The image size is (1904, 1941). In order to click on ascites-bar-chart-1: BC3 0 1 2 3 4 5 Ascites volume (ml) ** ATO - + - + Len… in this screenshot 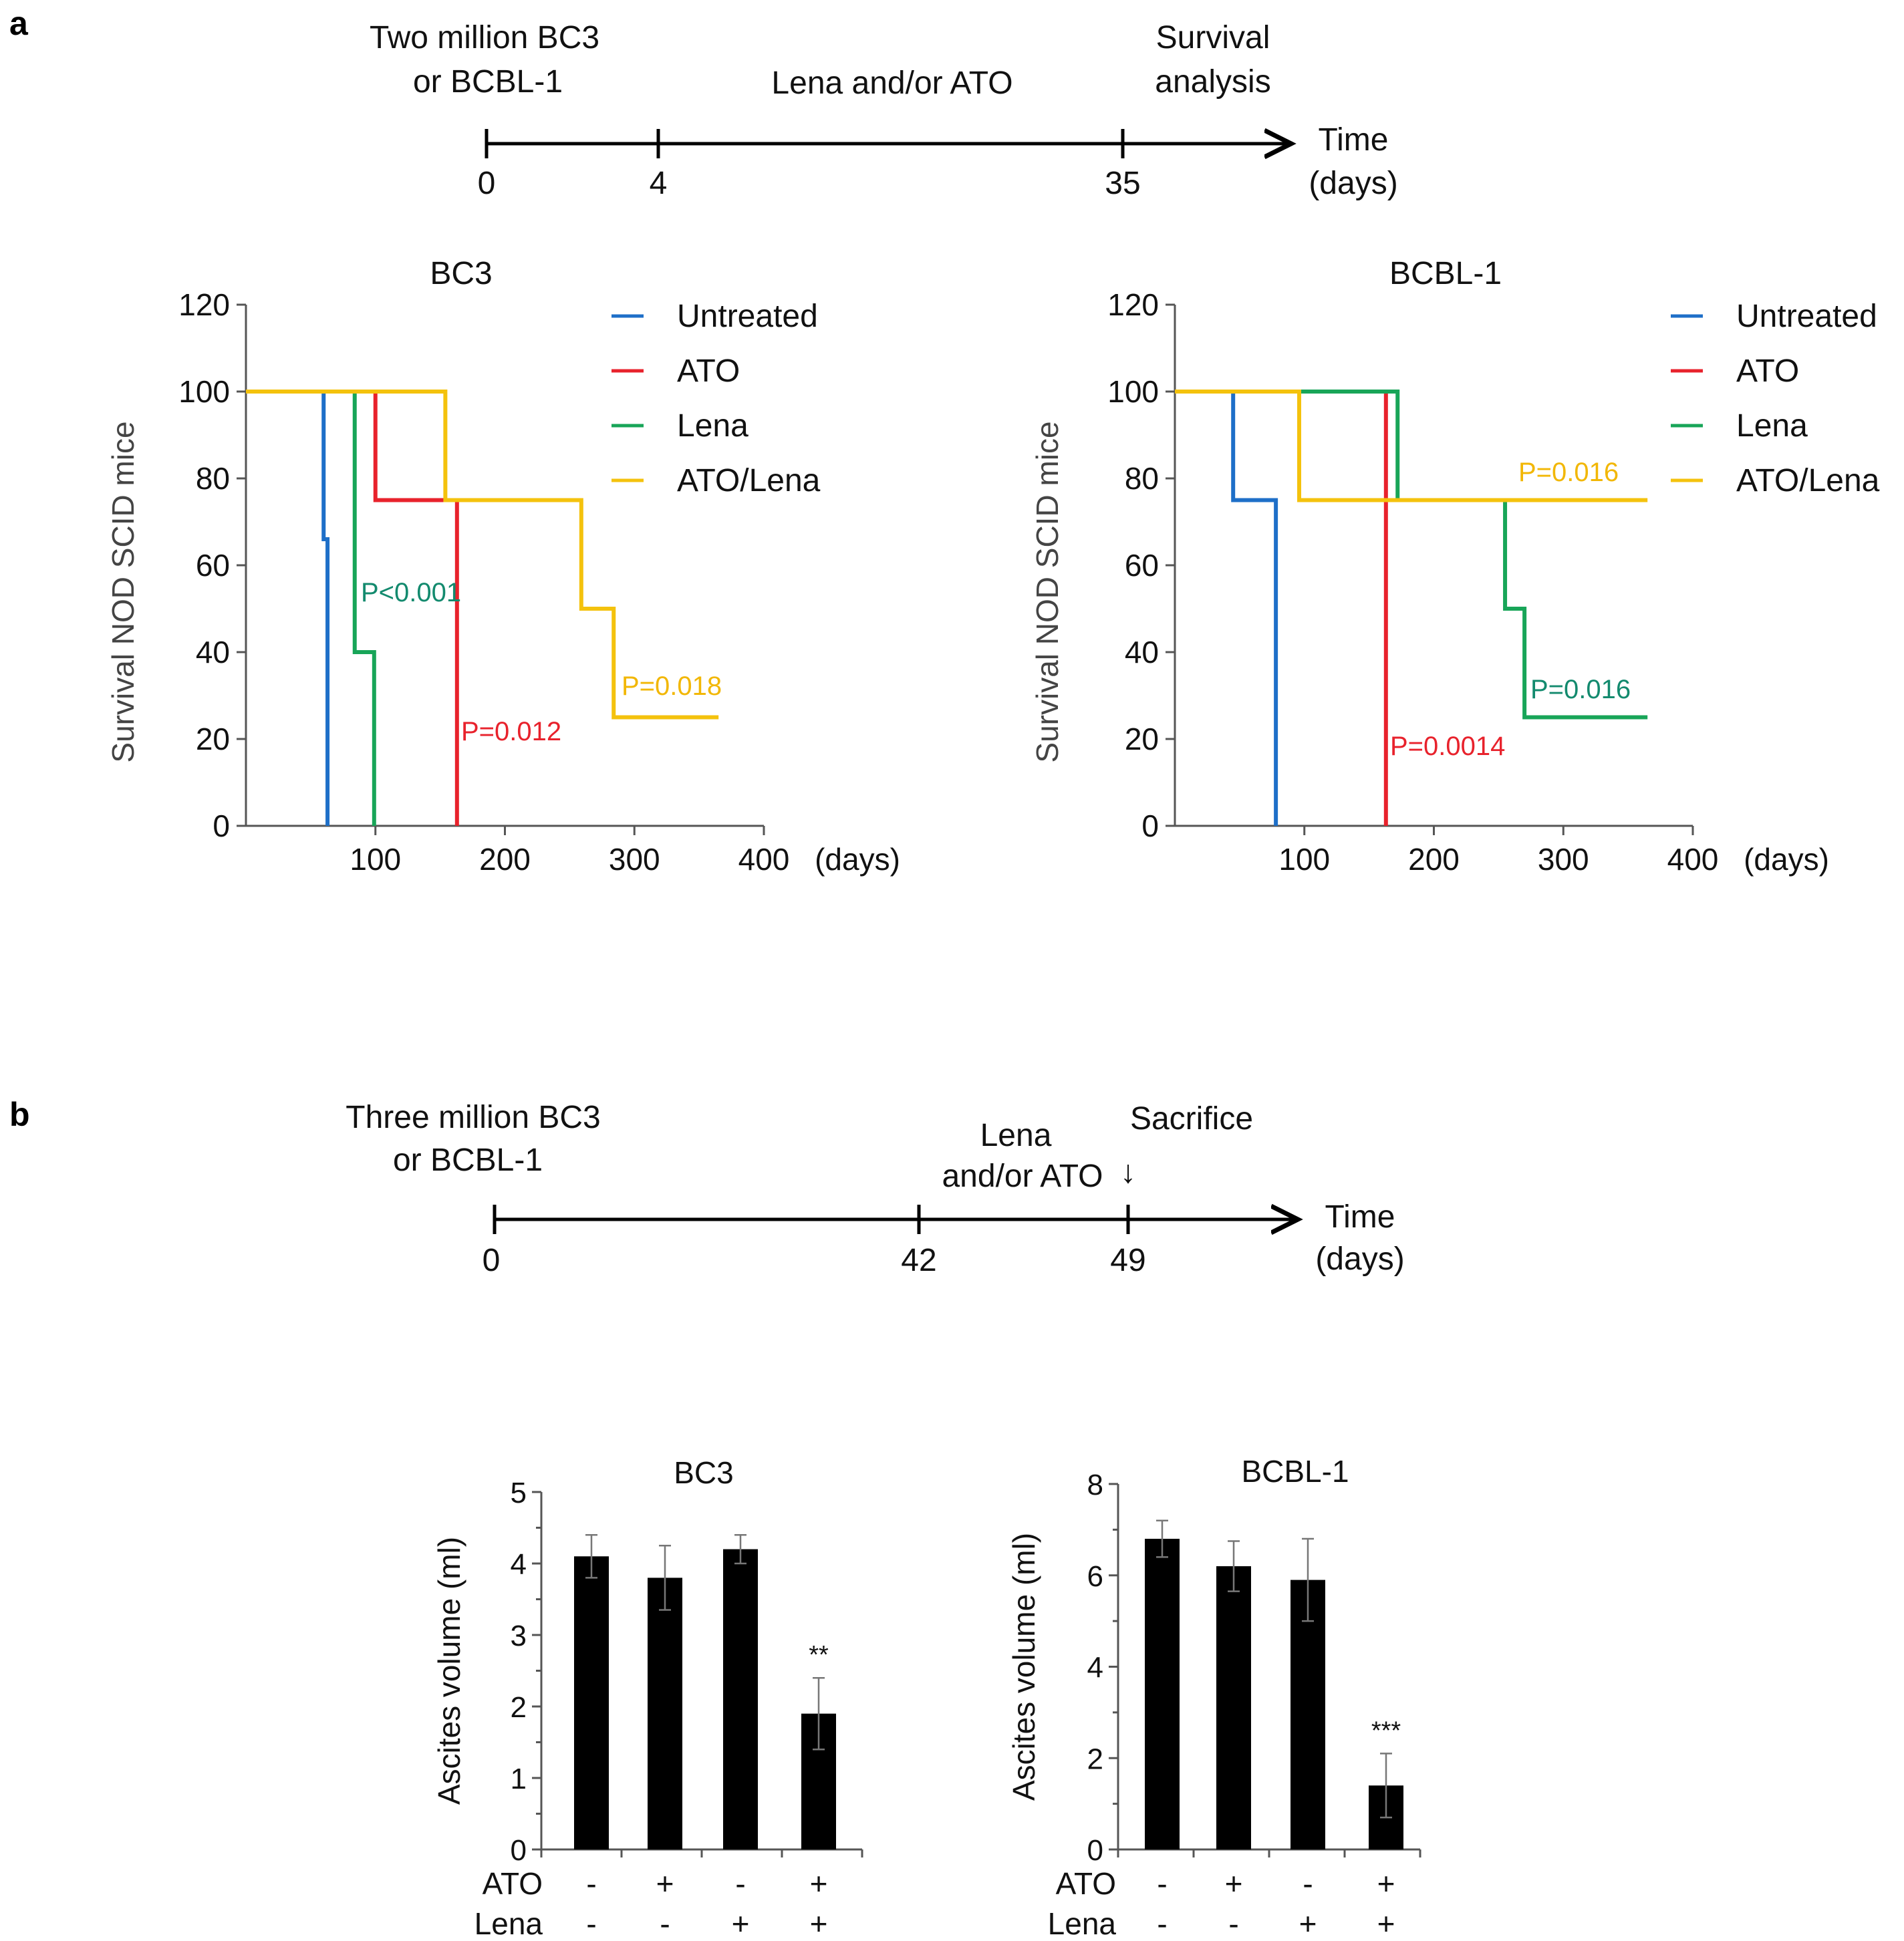, I will do `click(647, 1698)`.